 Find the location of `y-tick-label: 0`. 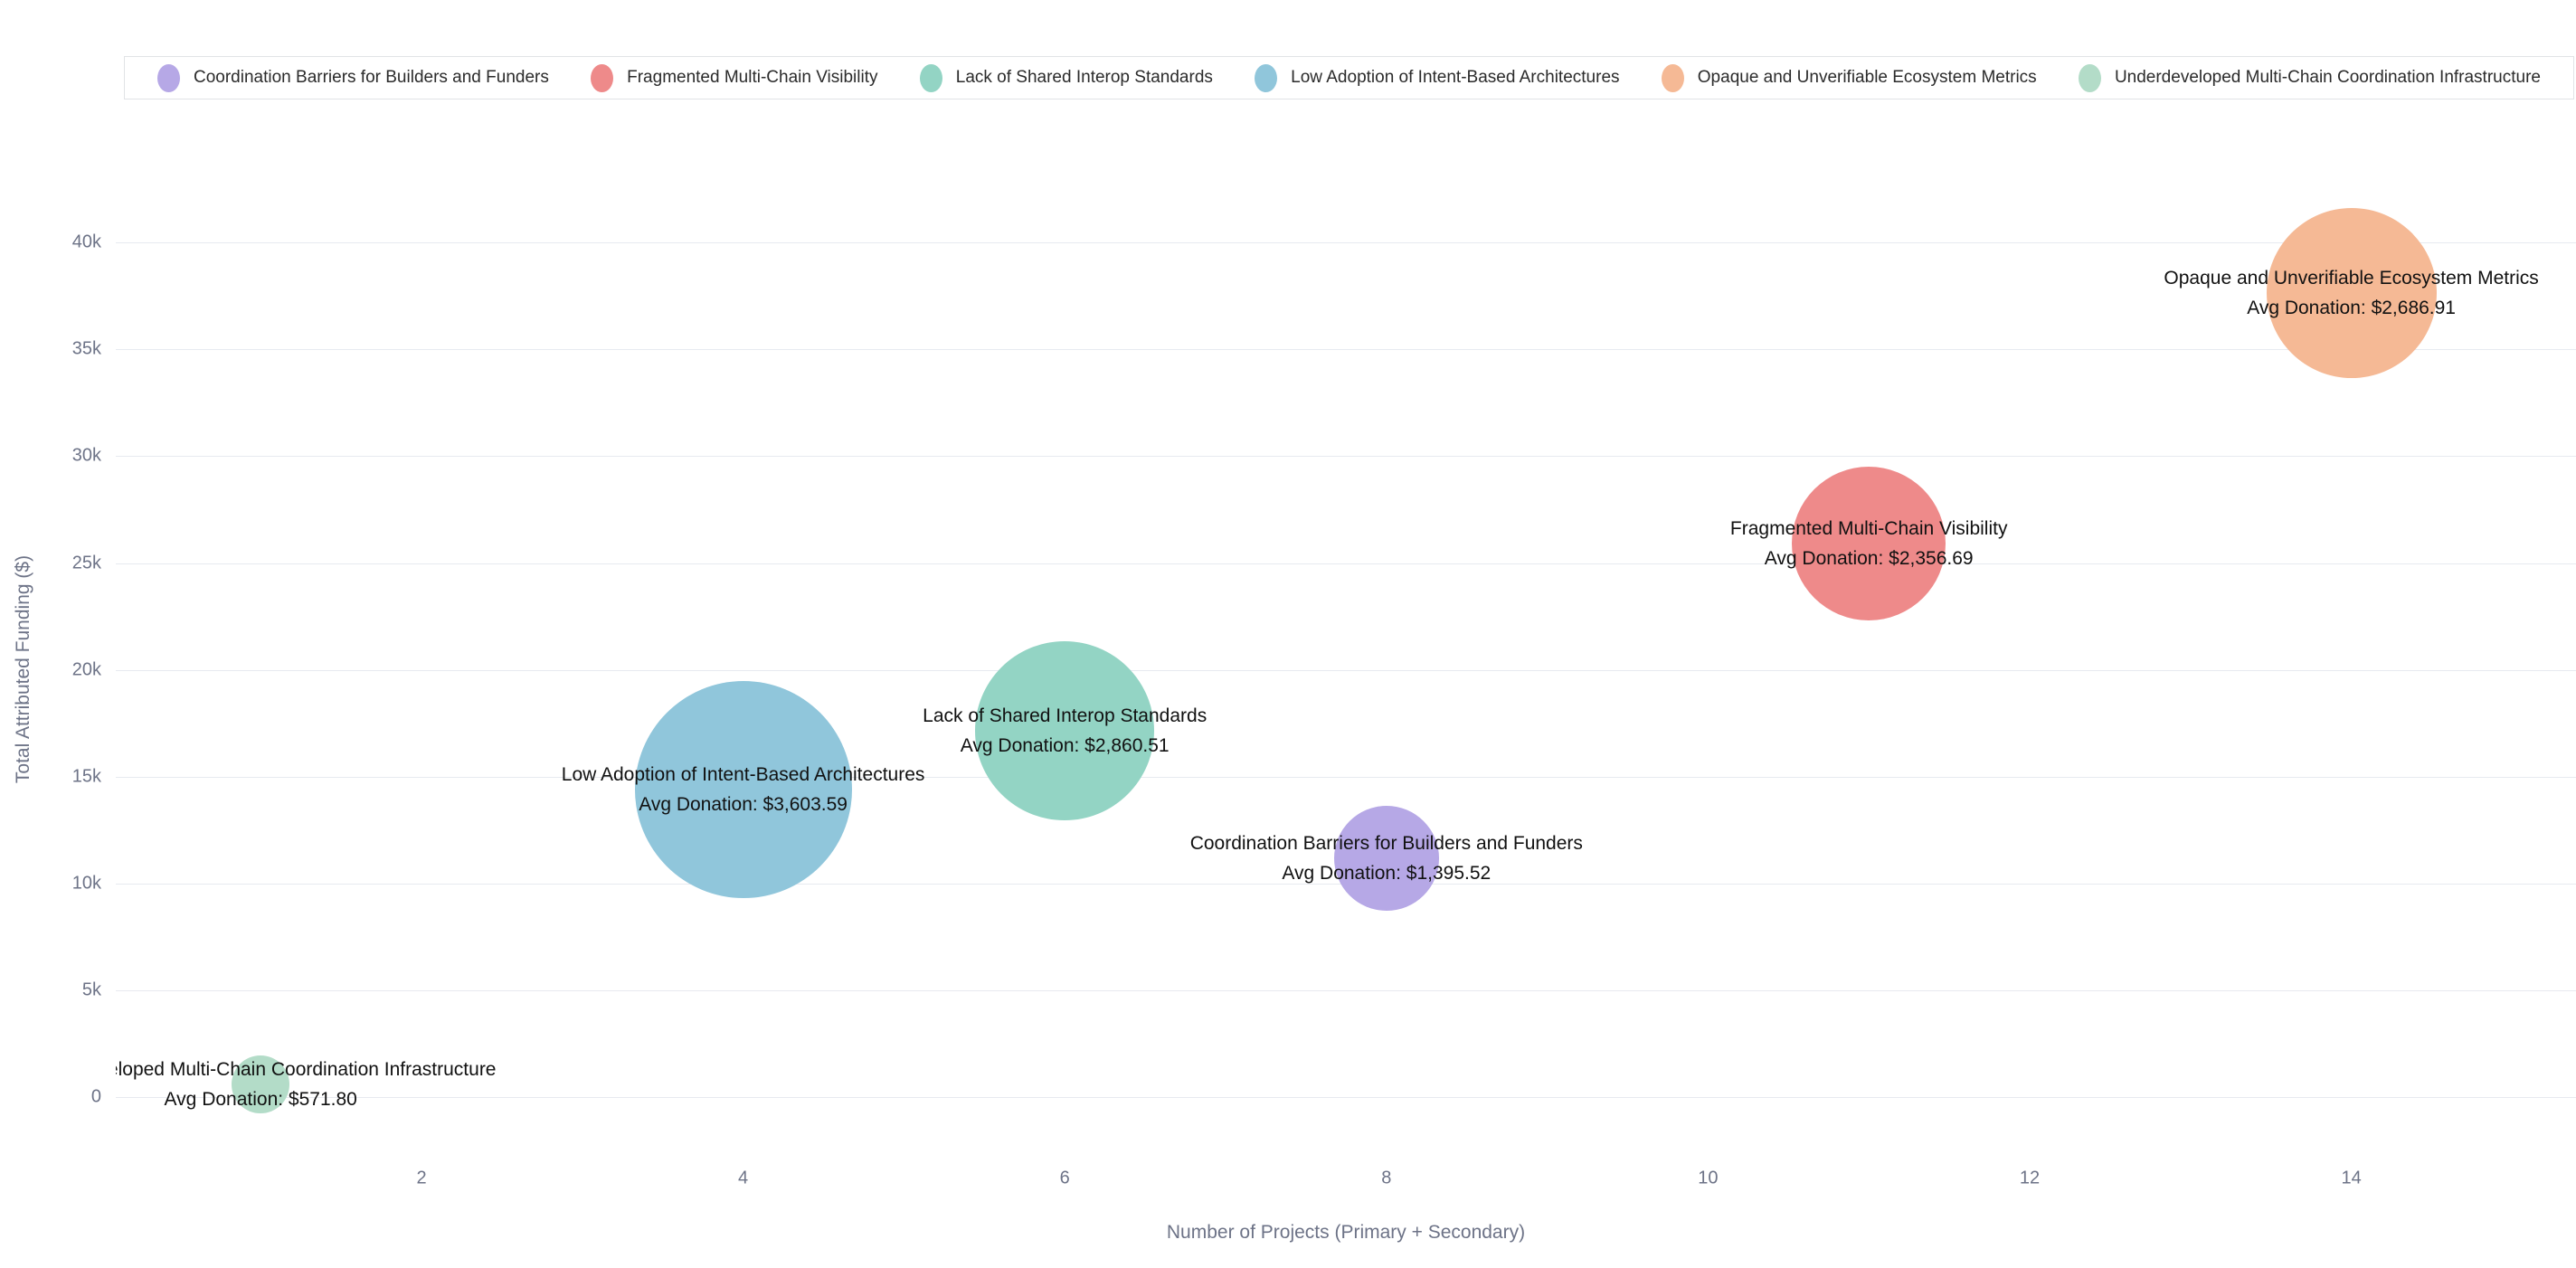

y-tick-label: 0 is located at coordinates (96, 1096).